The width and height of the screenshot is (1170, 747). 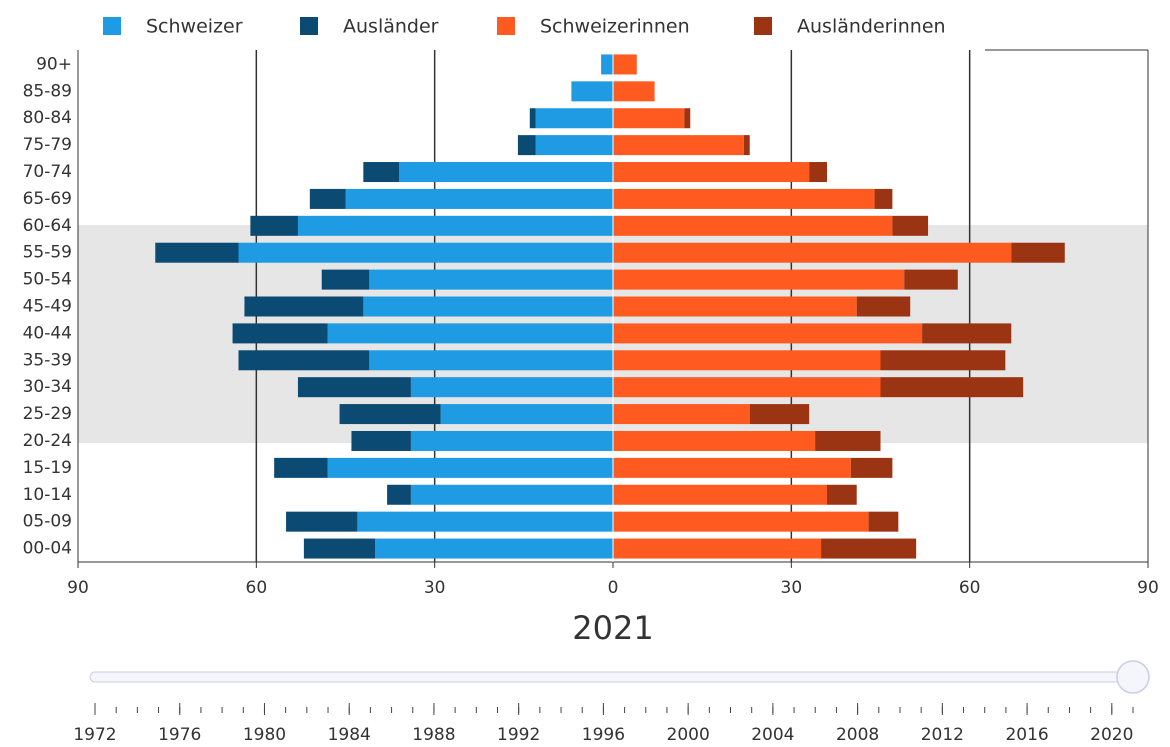 What do you see at coordinates (47, 172) in the screenshot?
I see `y-tick-label: 70-74` at bounding box center [47, 172].